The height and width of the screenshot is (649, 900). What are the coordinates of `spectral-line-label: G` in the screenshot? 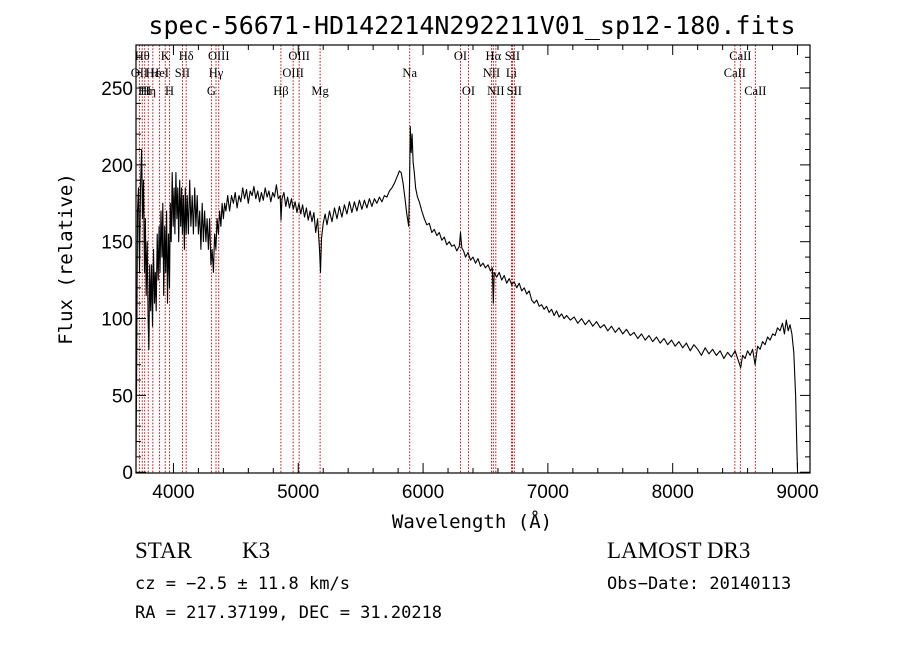 It's located at (211, 91).